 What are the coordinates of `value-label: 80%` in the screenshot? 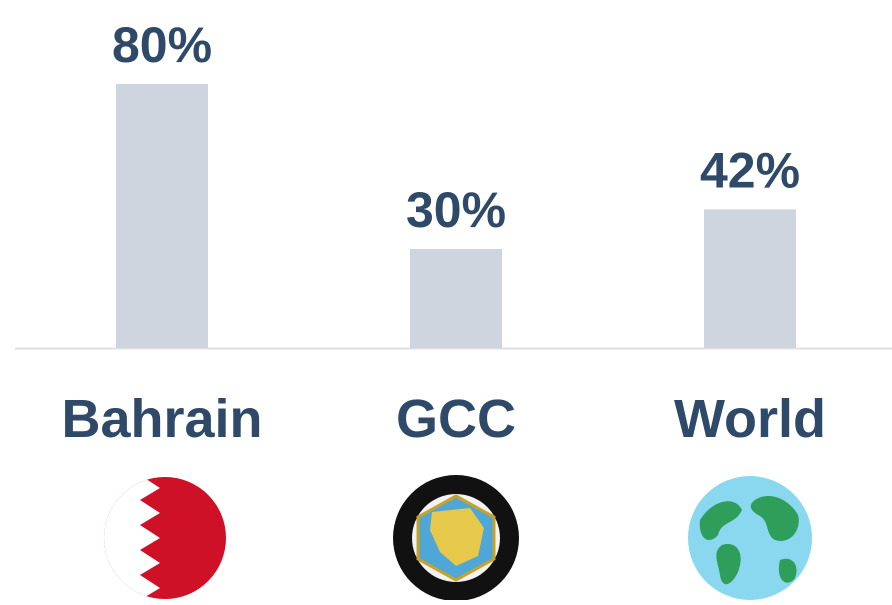 It's located at (162, 45).